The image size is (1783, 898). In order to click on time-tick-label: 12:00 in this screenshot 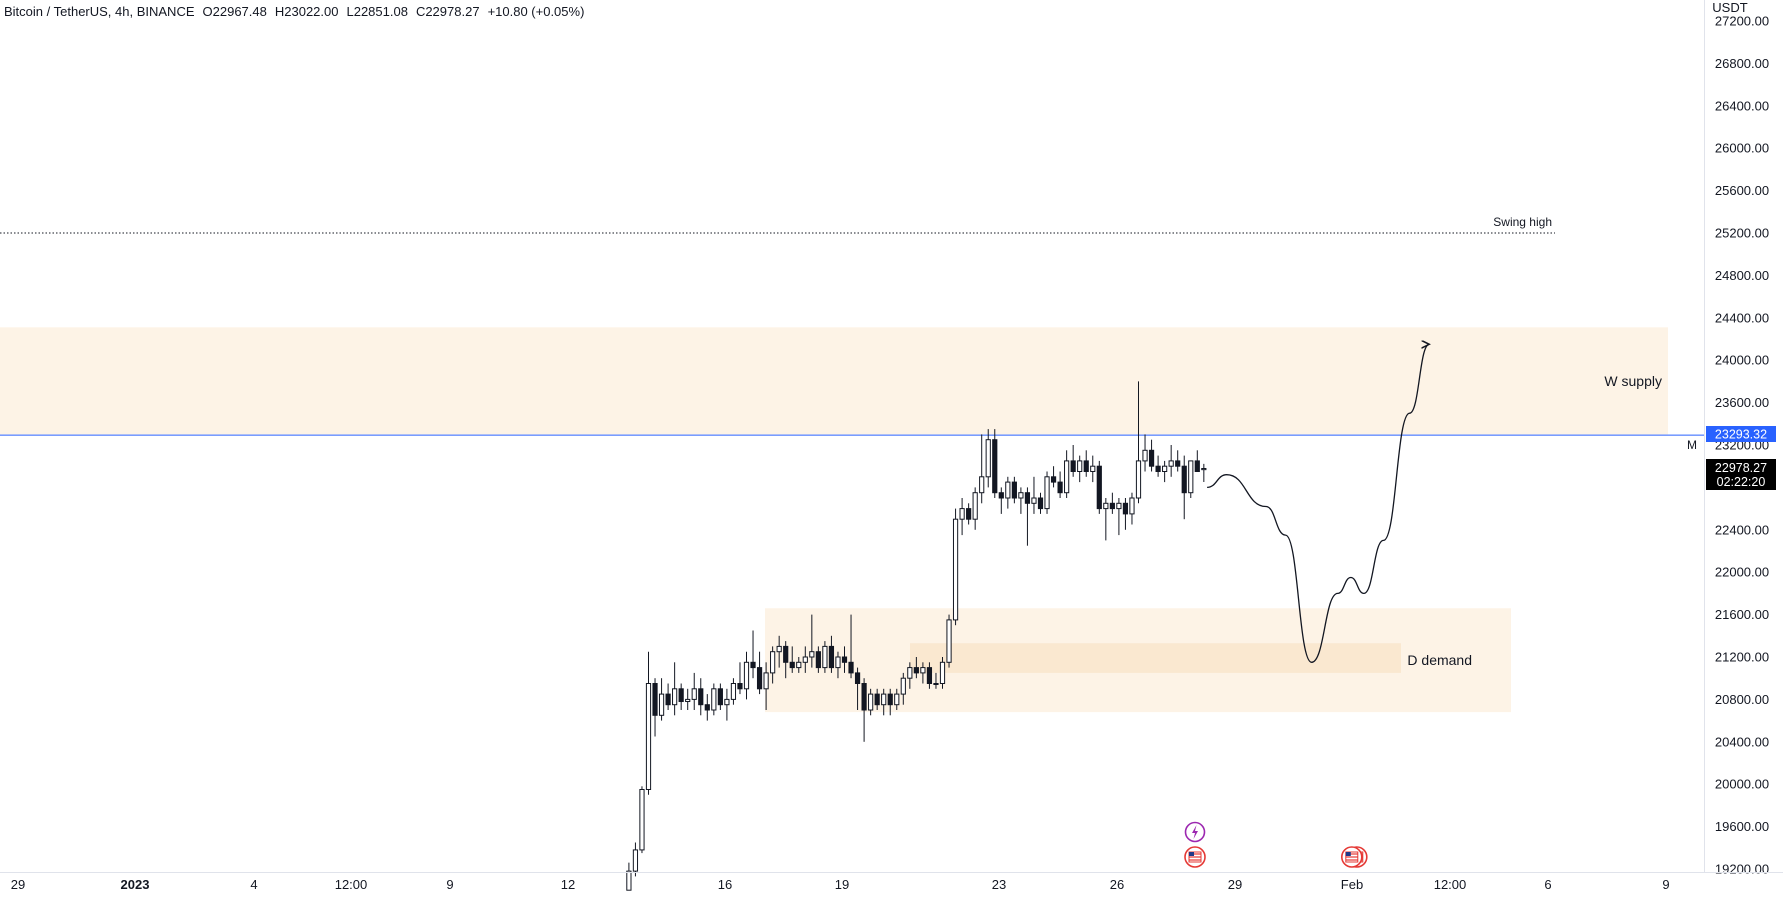, I will do `click(1450, 884)`.